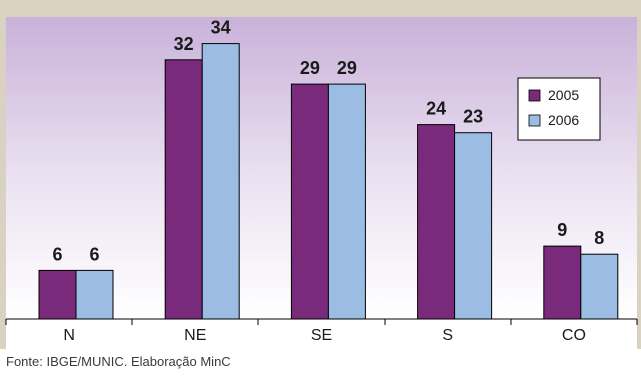 This screenshot has width=641, height=377. I want to click on value-label-ne-2005: 32, so click(184, 44).